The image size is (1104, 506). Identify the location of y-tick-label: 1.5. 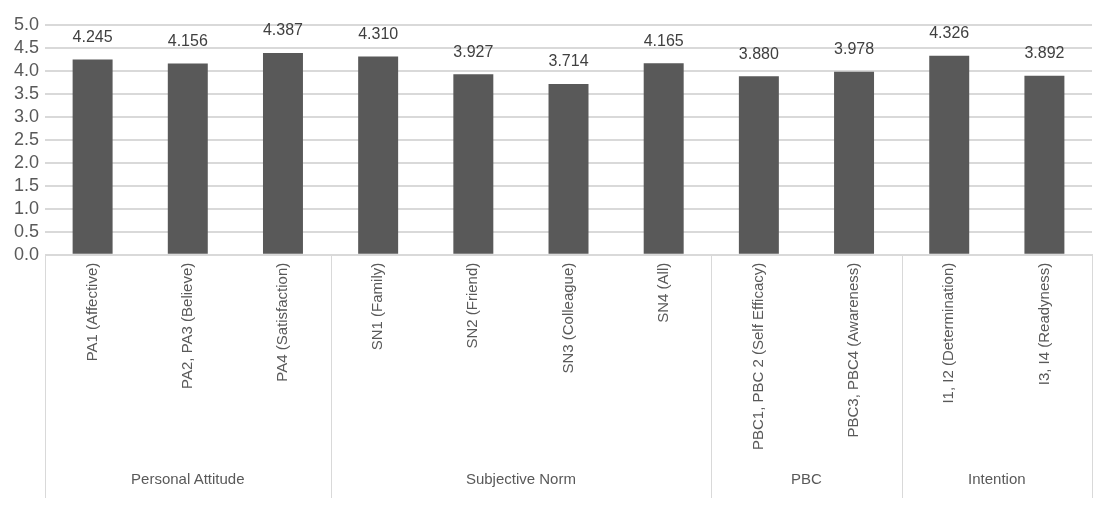
(26, 184).